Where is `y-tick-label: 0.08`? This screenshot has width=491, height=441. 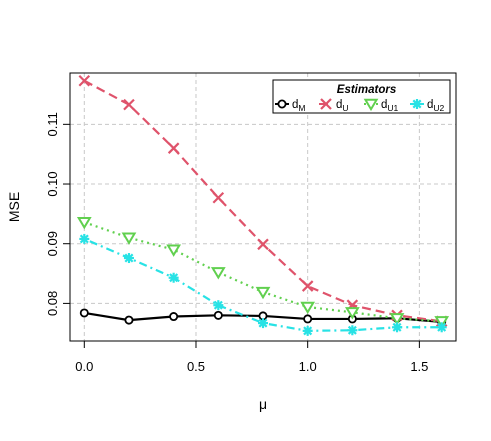 y-tick-label: 0.08 is located at coordinates (52, 303).